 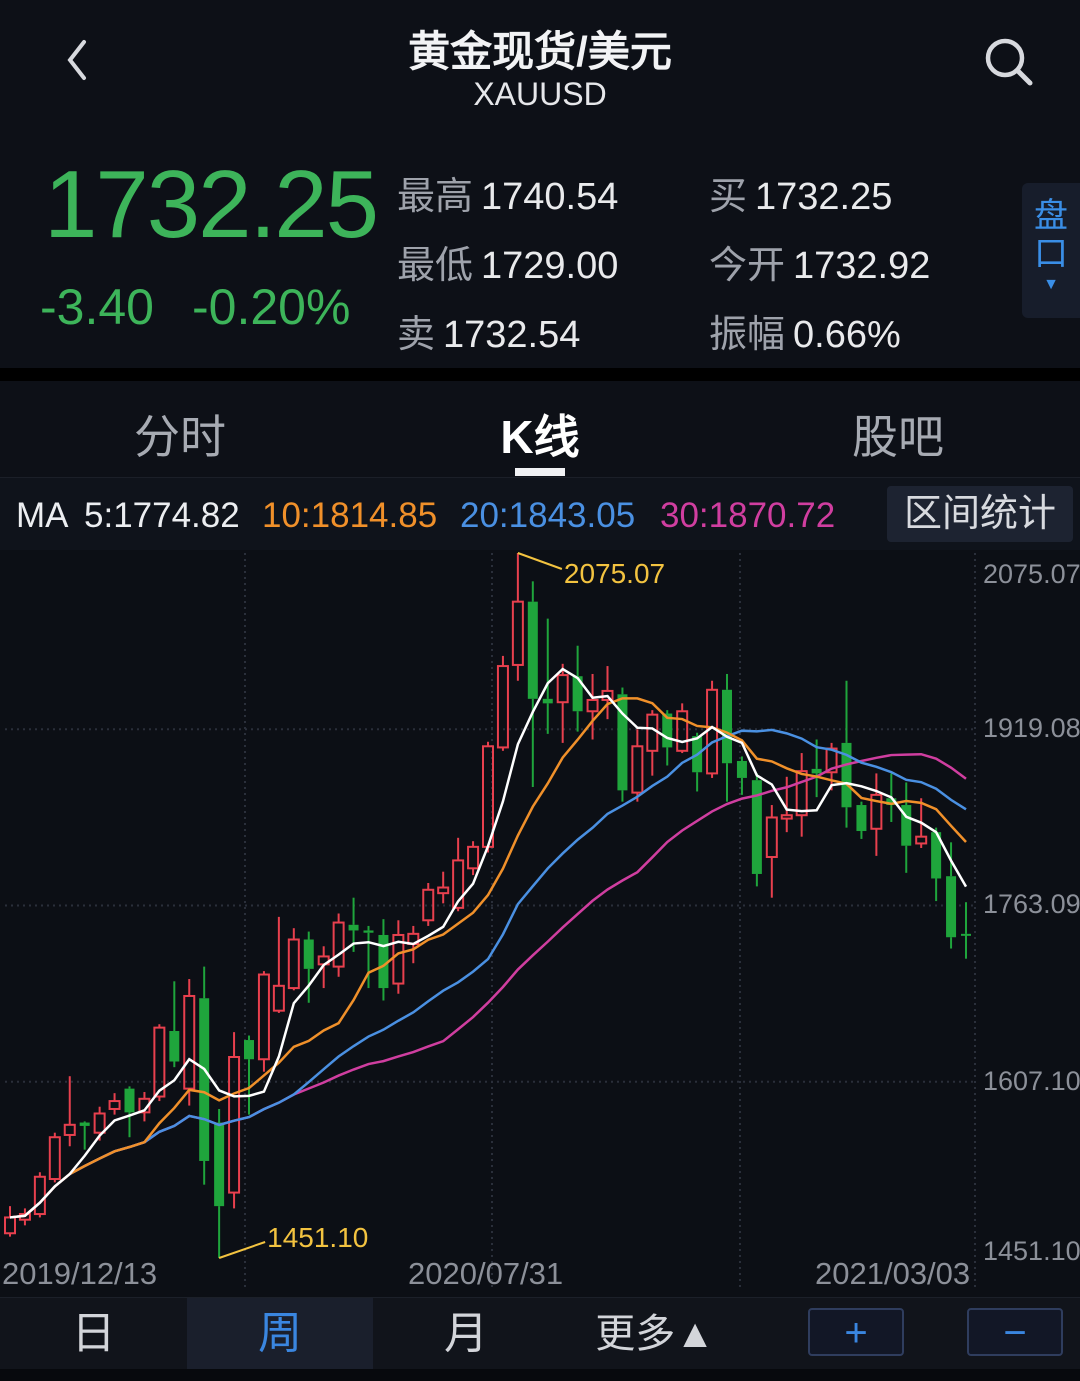 What do you see at coordinates (819, 261) in the screenshot?
I see `stat-open: 今开 1732.92` at bounding box center [819, 261].